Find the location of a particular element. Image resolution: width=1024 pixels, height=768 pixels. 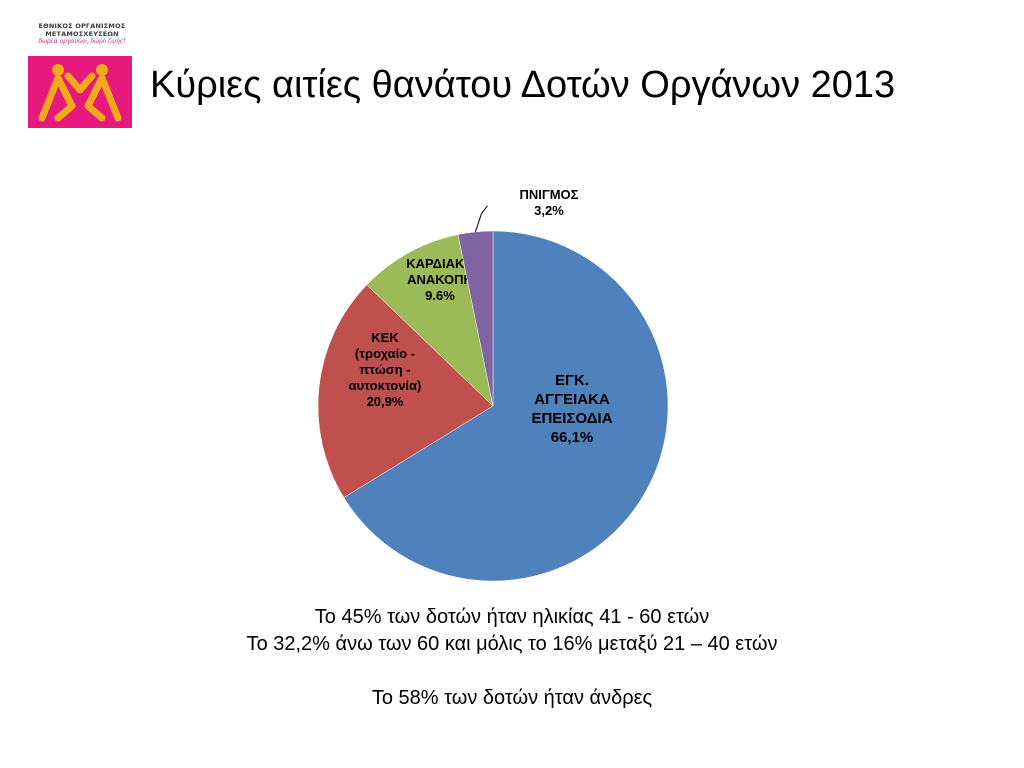

pie-label-3-line-1: ΚΑΡΔΙΑΚΗ is located at coordinates (440, 263).